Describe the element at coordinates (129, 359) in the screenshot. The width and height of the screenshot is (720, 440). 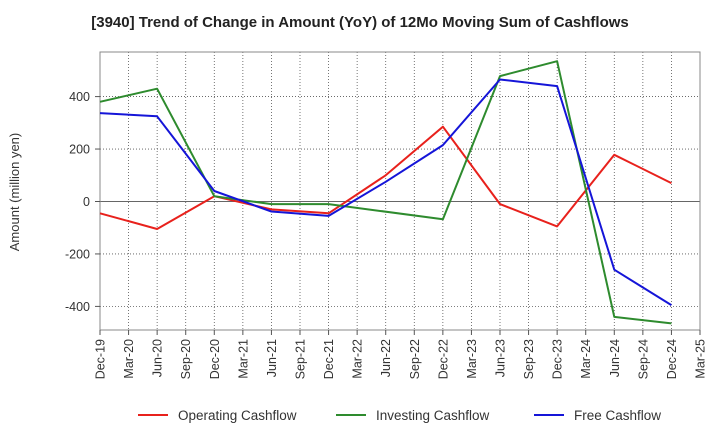
I see `x-tick-label: Mar-20` at that location.